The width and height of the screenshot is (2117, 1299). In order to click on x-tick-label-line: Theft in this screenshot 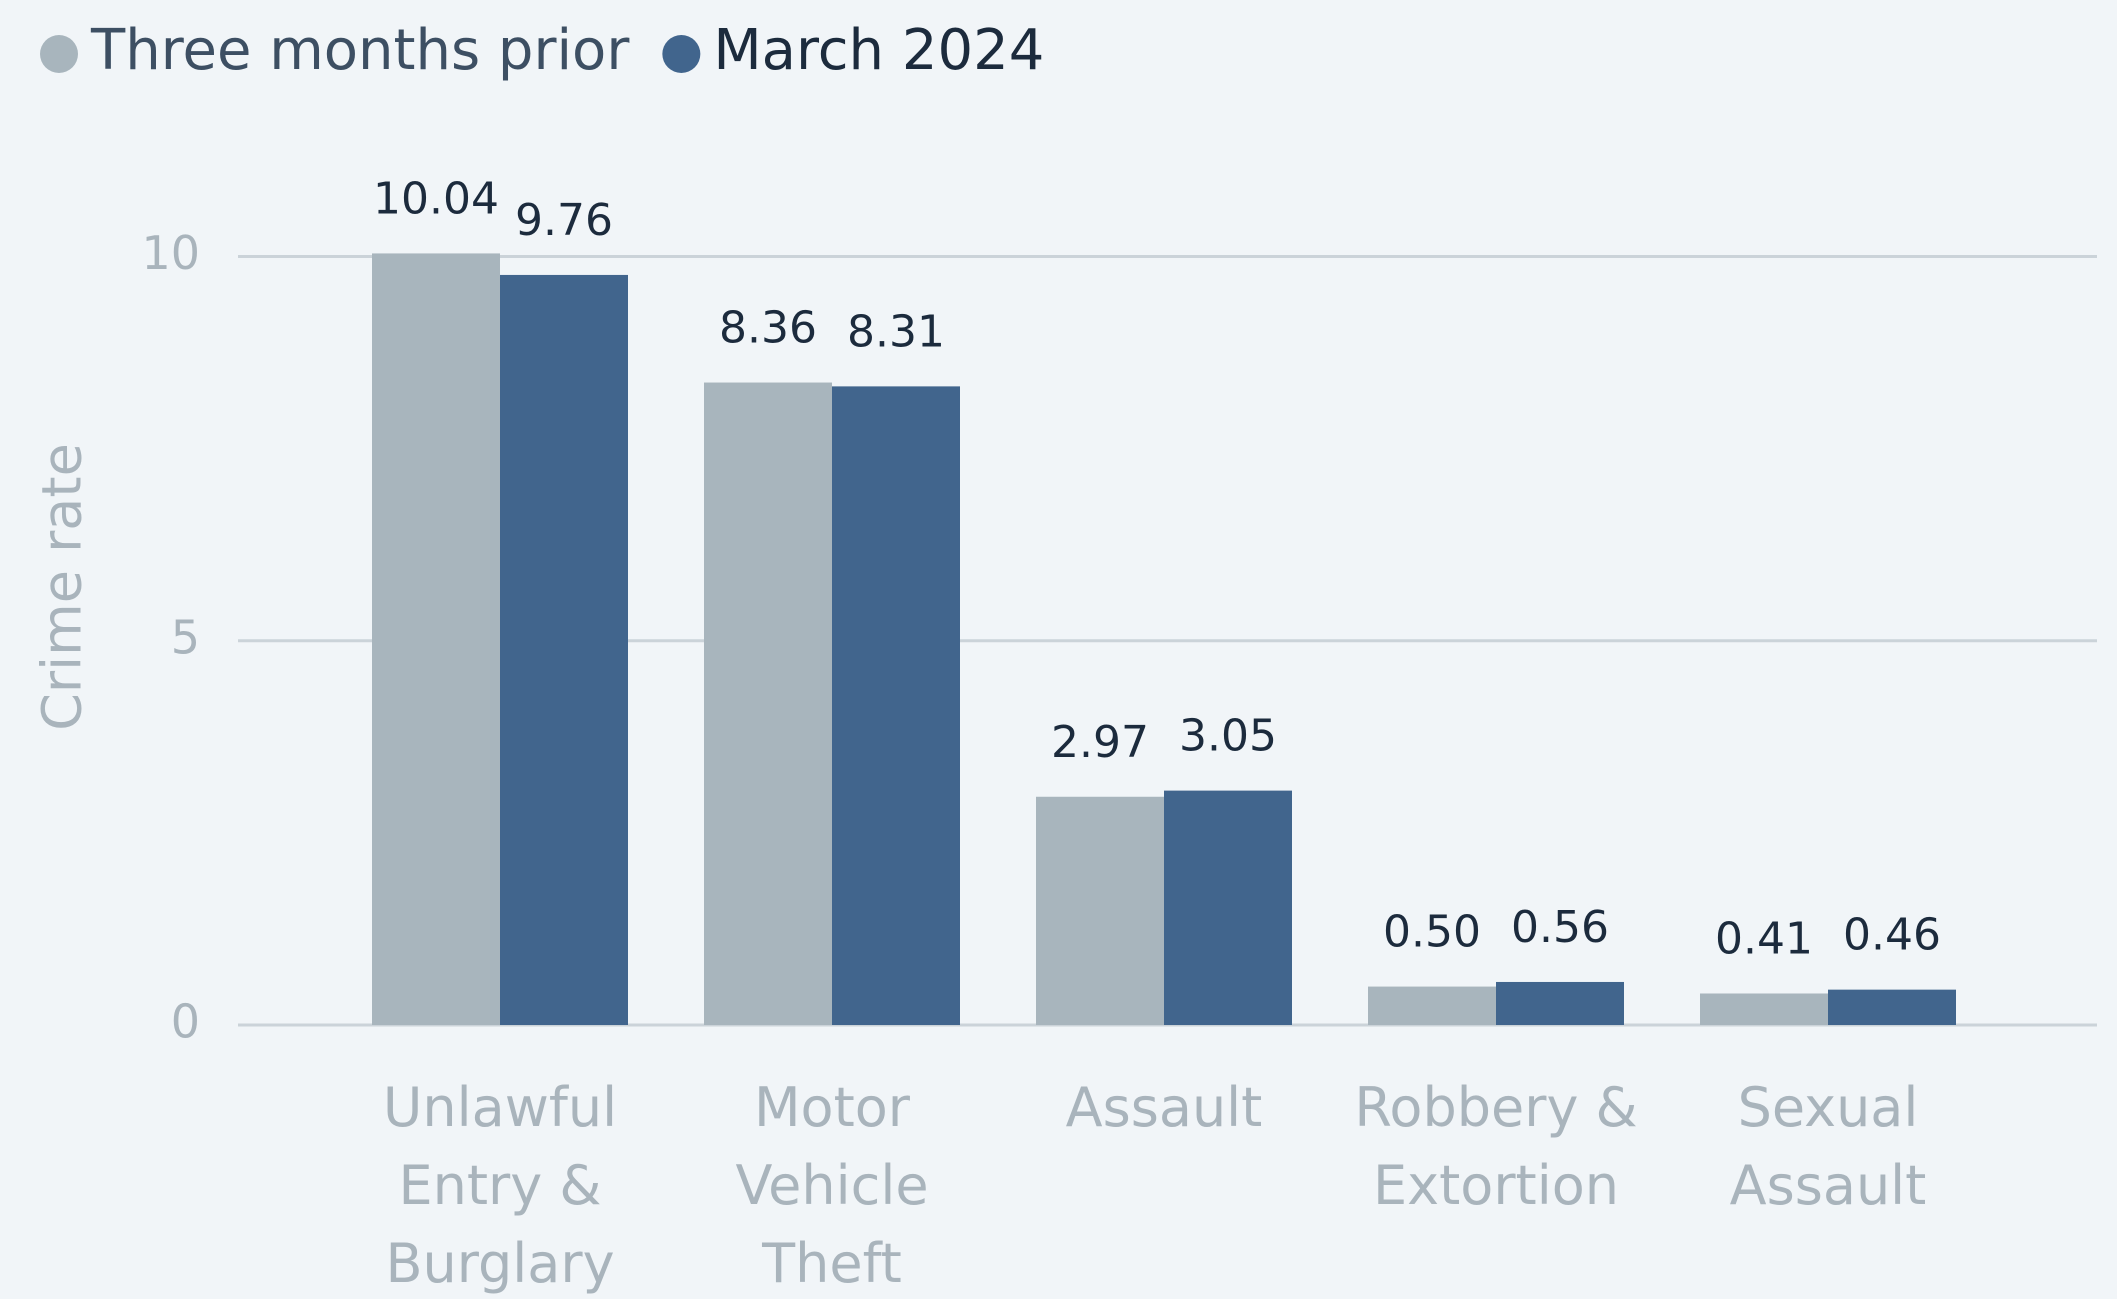, I will do `click(831, 1263)`.